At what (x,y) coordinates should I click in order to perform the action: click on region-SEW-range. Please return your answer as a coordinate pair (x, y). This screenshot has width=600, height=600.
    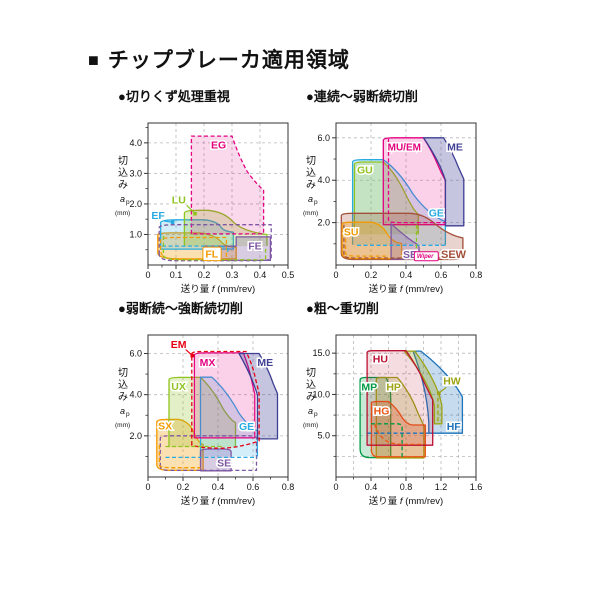
    Looking at the image, I should click on (402, 241).